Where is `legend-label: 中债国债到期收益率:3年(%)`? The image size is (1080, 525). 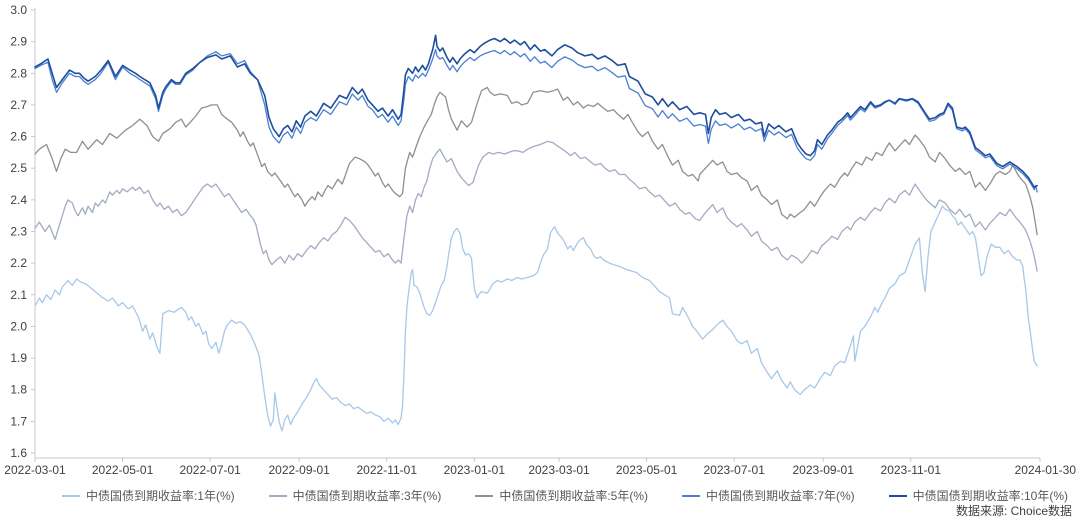
legend-label: 中债国债到期收益率:3年(%) is located at coordinates (367, 496).